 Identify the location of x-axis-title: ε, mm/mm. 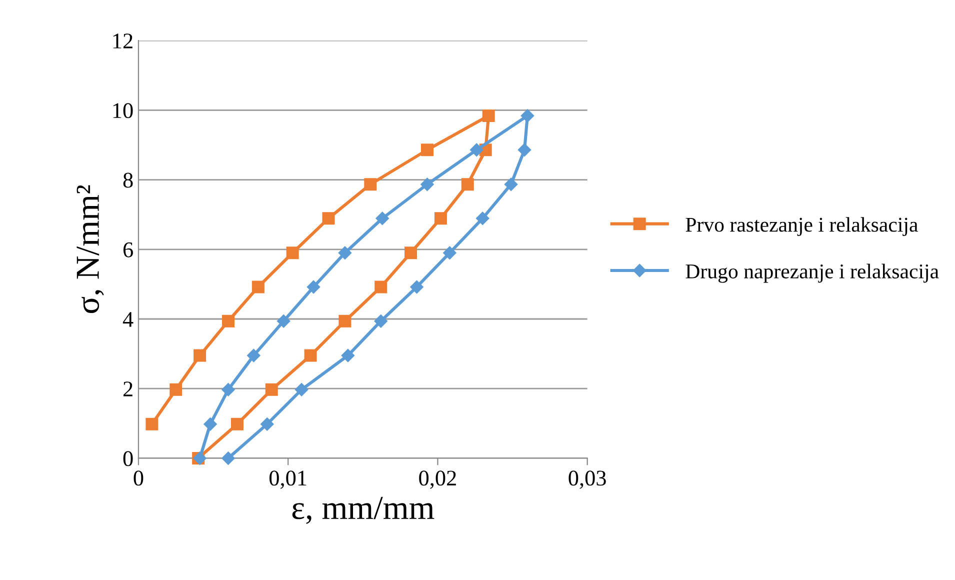
(363, 510).